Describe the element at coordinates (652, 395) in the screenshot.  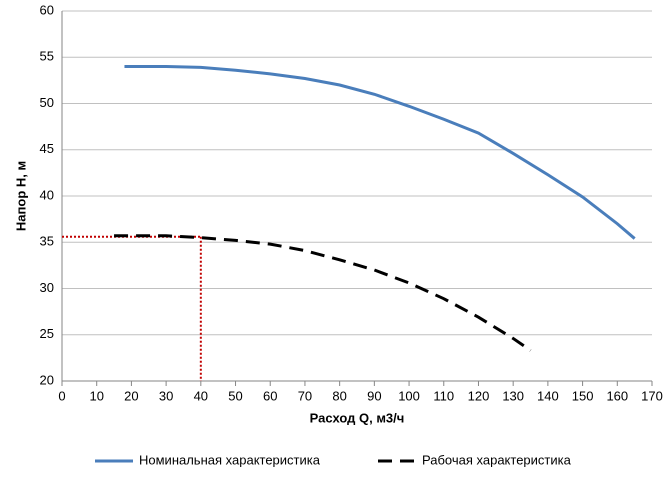
I see `x-tick-label: 170` at that location.